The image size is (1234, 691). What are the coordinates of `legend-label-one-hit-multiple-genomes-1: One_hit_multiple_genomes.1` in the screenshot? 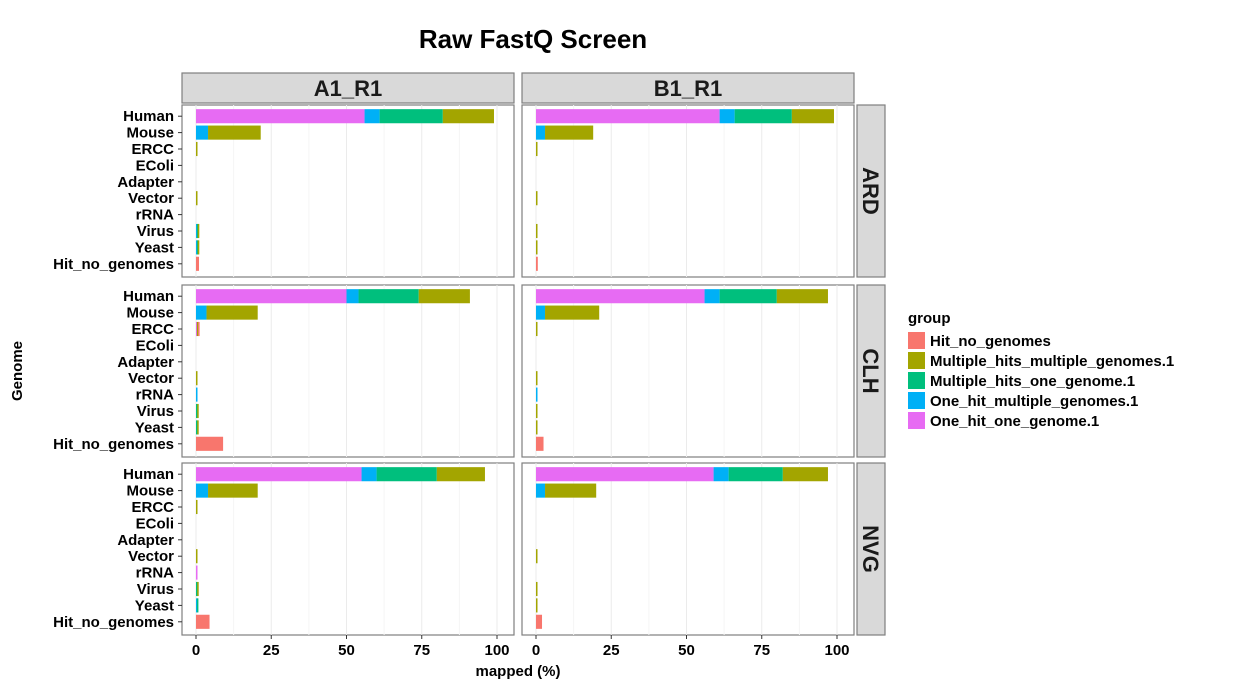 It's located at (1034, 401).